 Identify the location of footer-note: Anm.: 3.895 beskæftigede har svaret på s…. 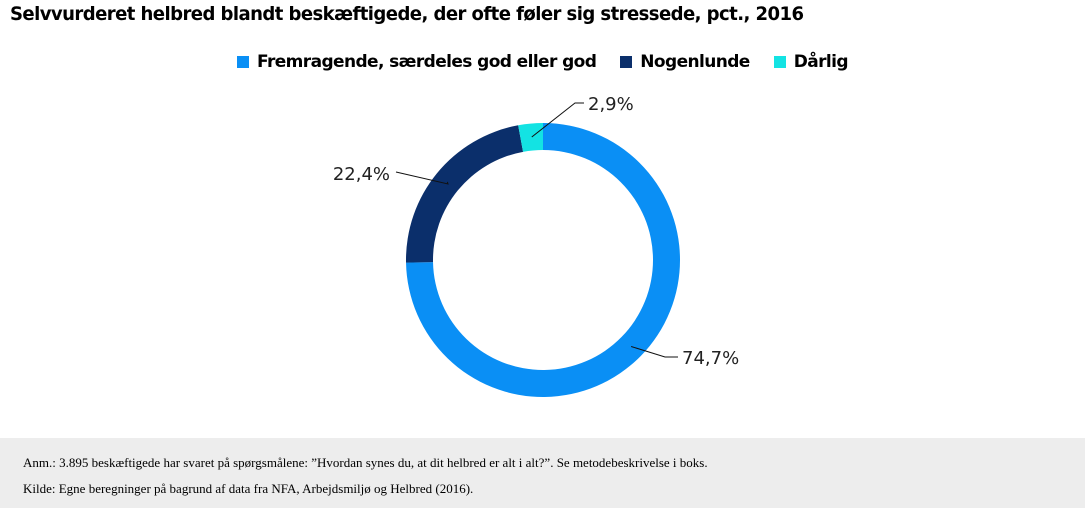
(365, 462).